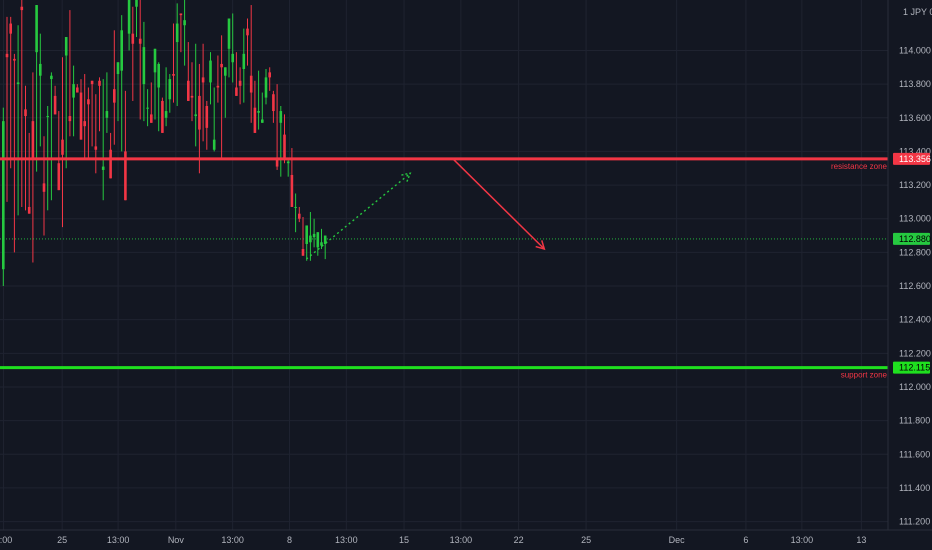 This screenshot has height=550, width=932. I want to click on price-tick-label: 112.800, so click(915, 252).